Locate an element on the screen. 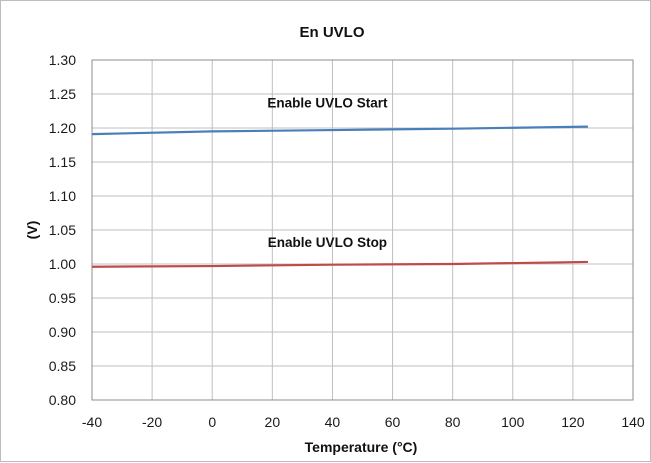 The width and height of the screenshot is (651, 463). y-tick-label: 1.05 is located at coordinates (62, 230).